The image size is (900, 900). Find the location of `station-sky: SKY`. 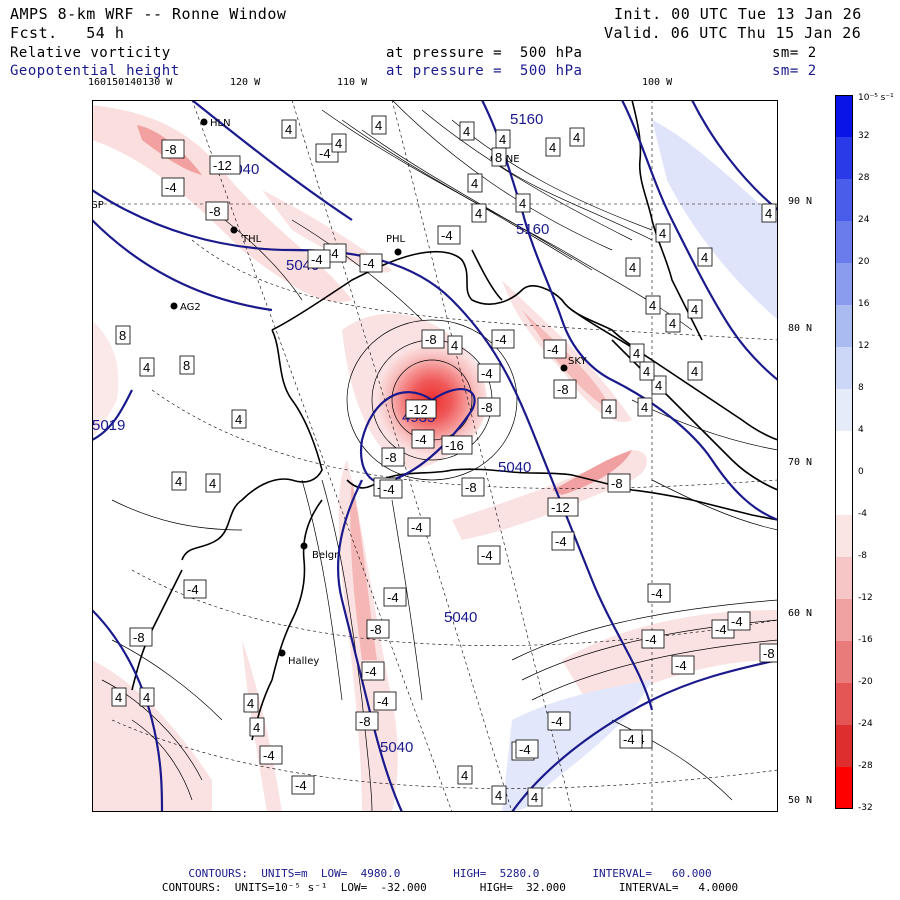

station-sky: SKY is located at coordinates (578, 361).